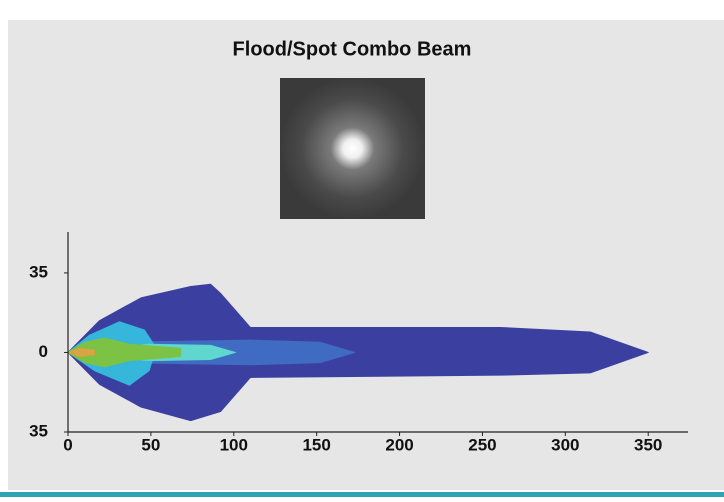  What do you see at coordinates (482, 444) in the screenshot?
I see `x-tick-label: 250` at bounding box center [482, 444].